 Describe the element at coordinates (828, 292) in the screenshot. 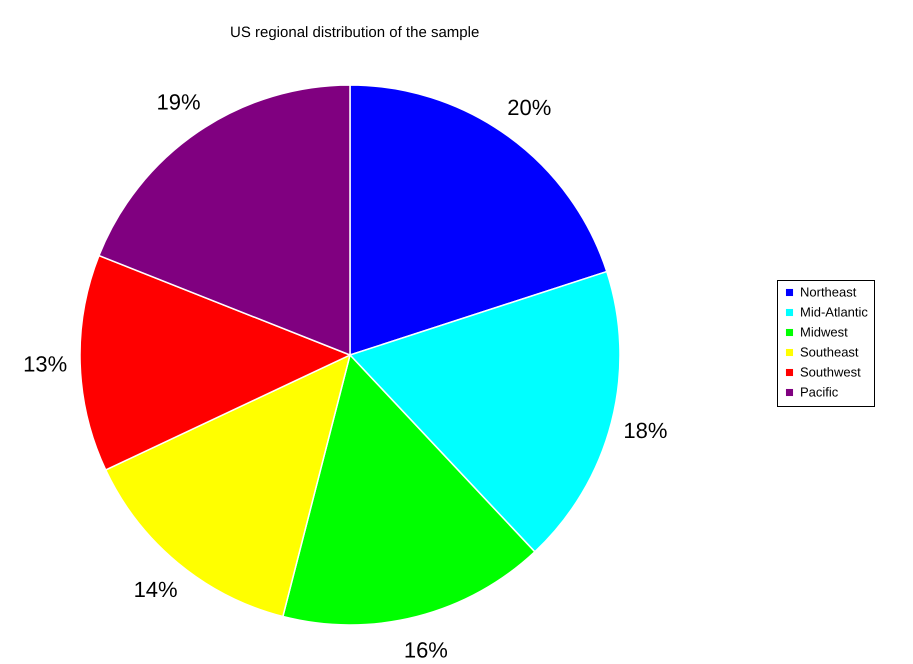

I see `legend-label: Northeast` at that location.